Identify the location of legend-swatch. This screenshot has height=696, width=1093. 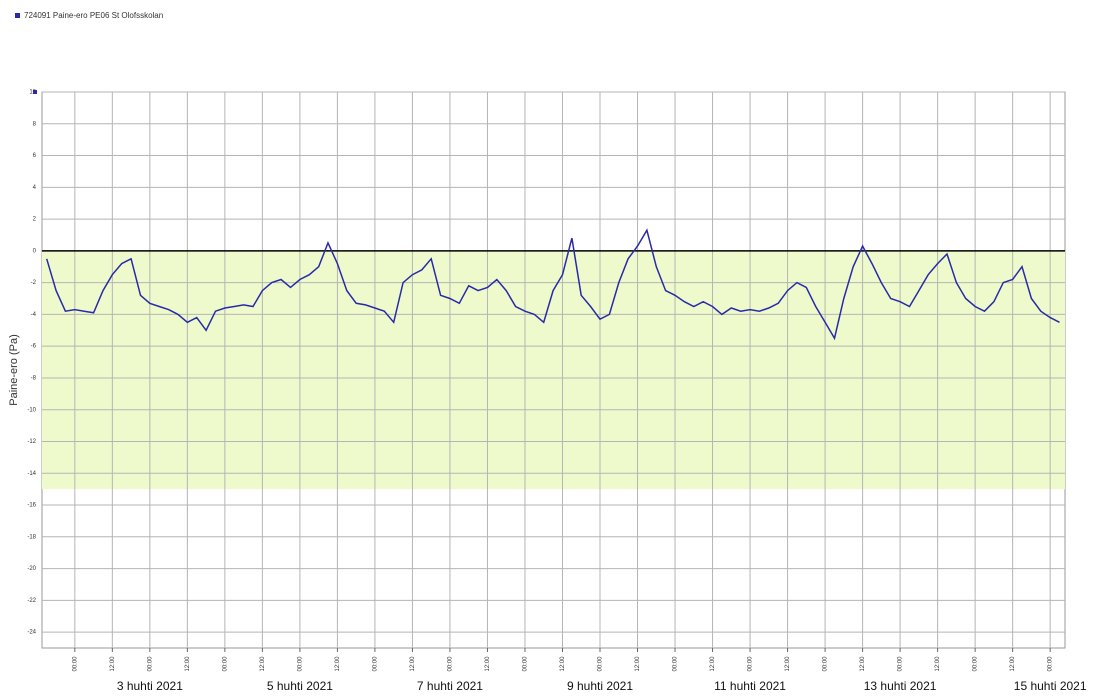
(17, 15).